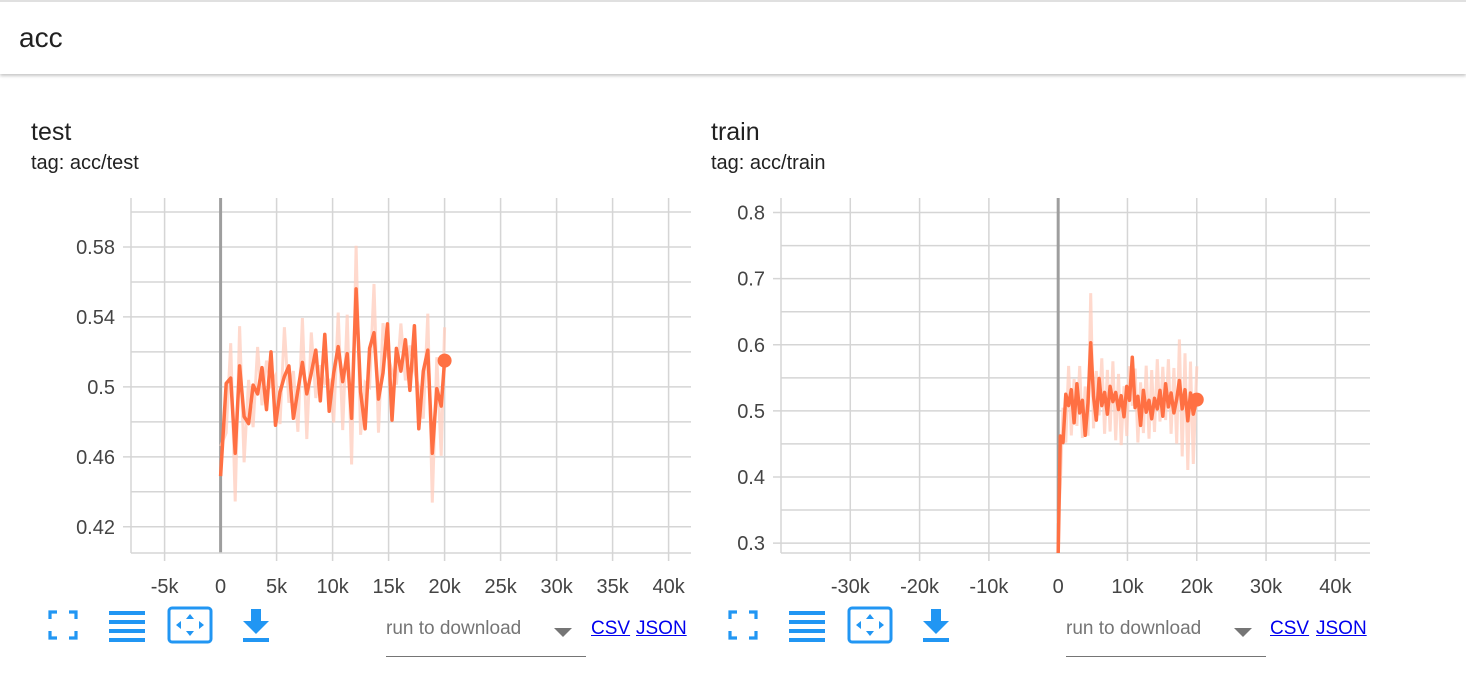  What do you see at coordinates (85, 163) in the screenshot?
I see `chart-tag: tag: acc/test` at bounding box center [85, 163].